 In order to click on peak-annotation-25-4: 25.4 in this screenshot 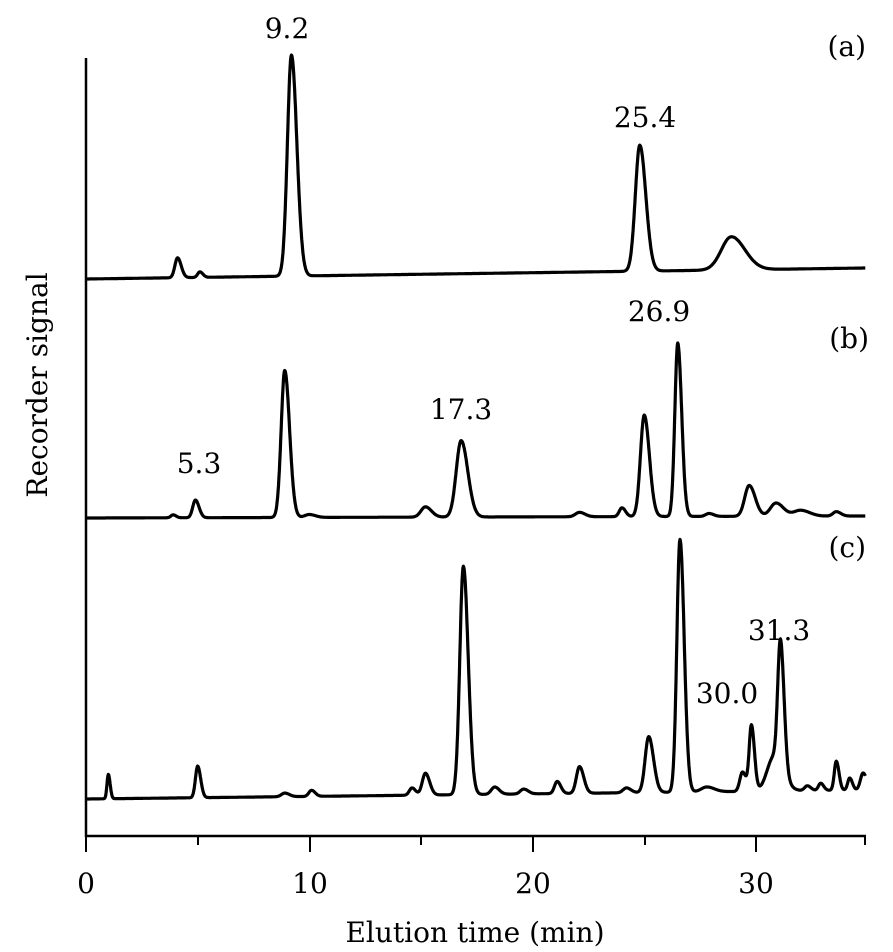, I will do `click(645, 117)`.